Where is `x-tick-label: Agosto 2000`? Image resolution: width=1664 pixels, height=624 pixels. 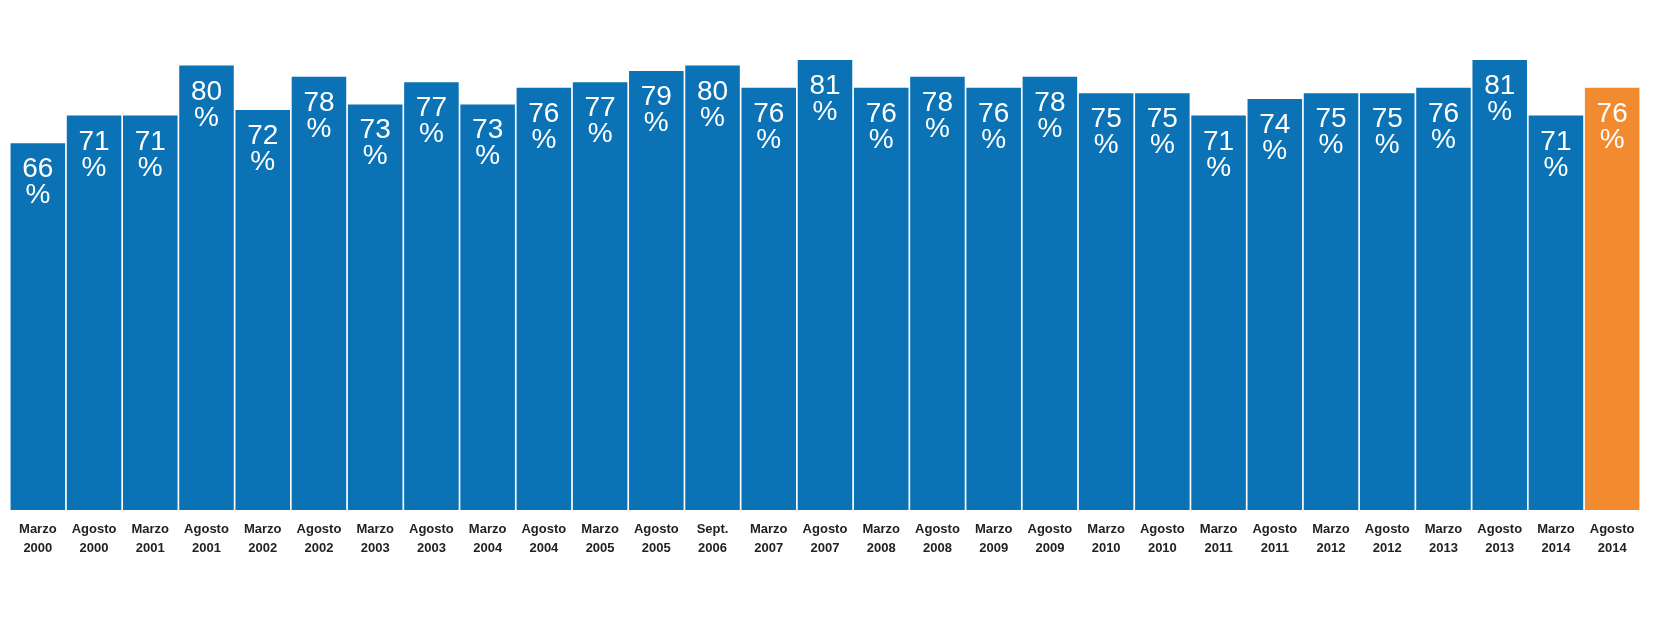
x-tick-label: Agosto 2000 is located at coordinates (94, 537).